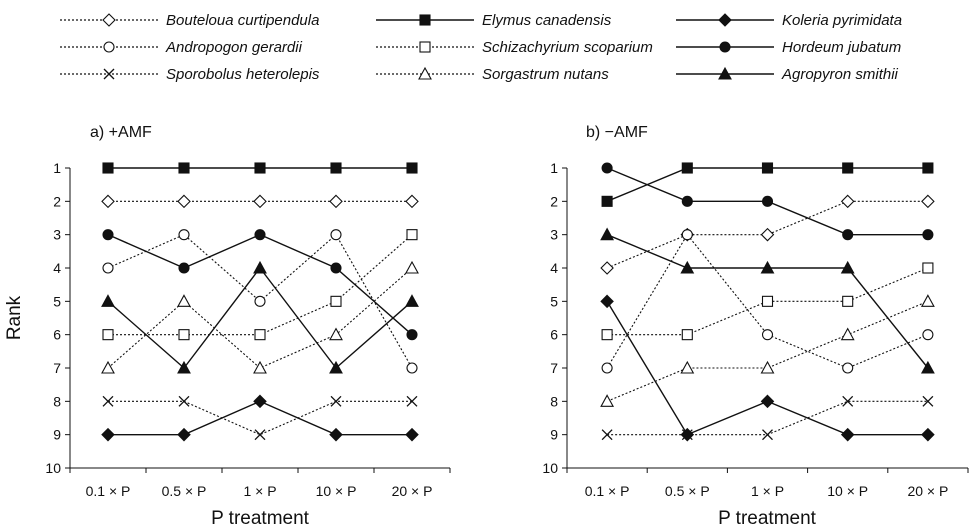 Image resolution: width=974 pixels, height=530 pixels. Describe the element at coordinates (725, 20) in the screenshot. I see `legend-marker-koleria-pyrimidata` at that location.